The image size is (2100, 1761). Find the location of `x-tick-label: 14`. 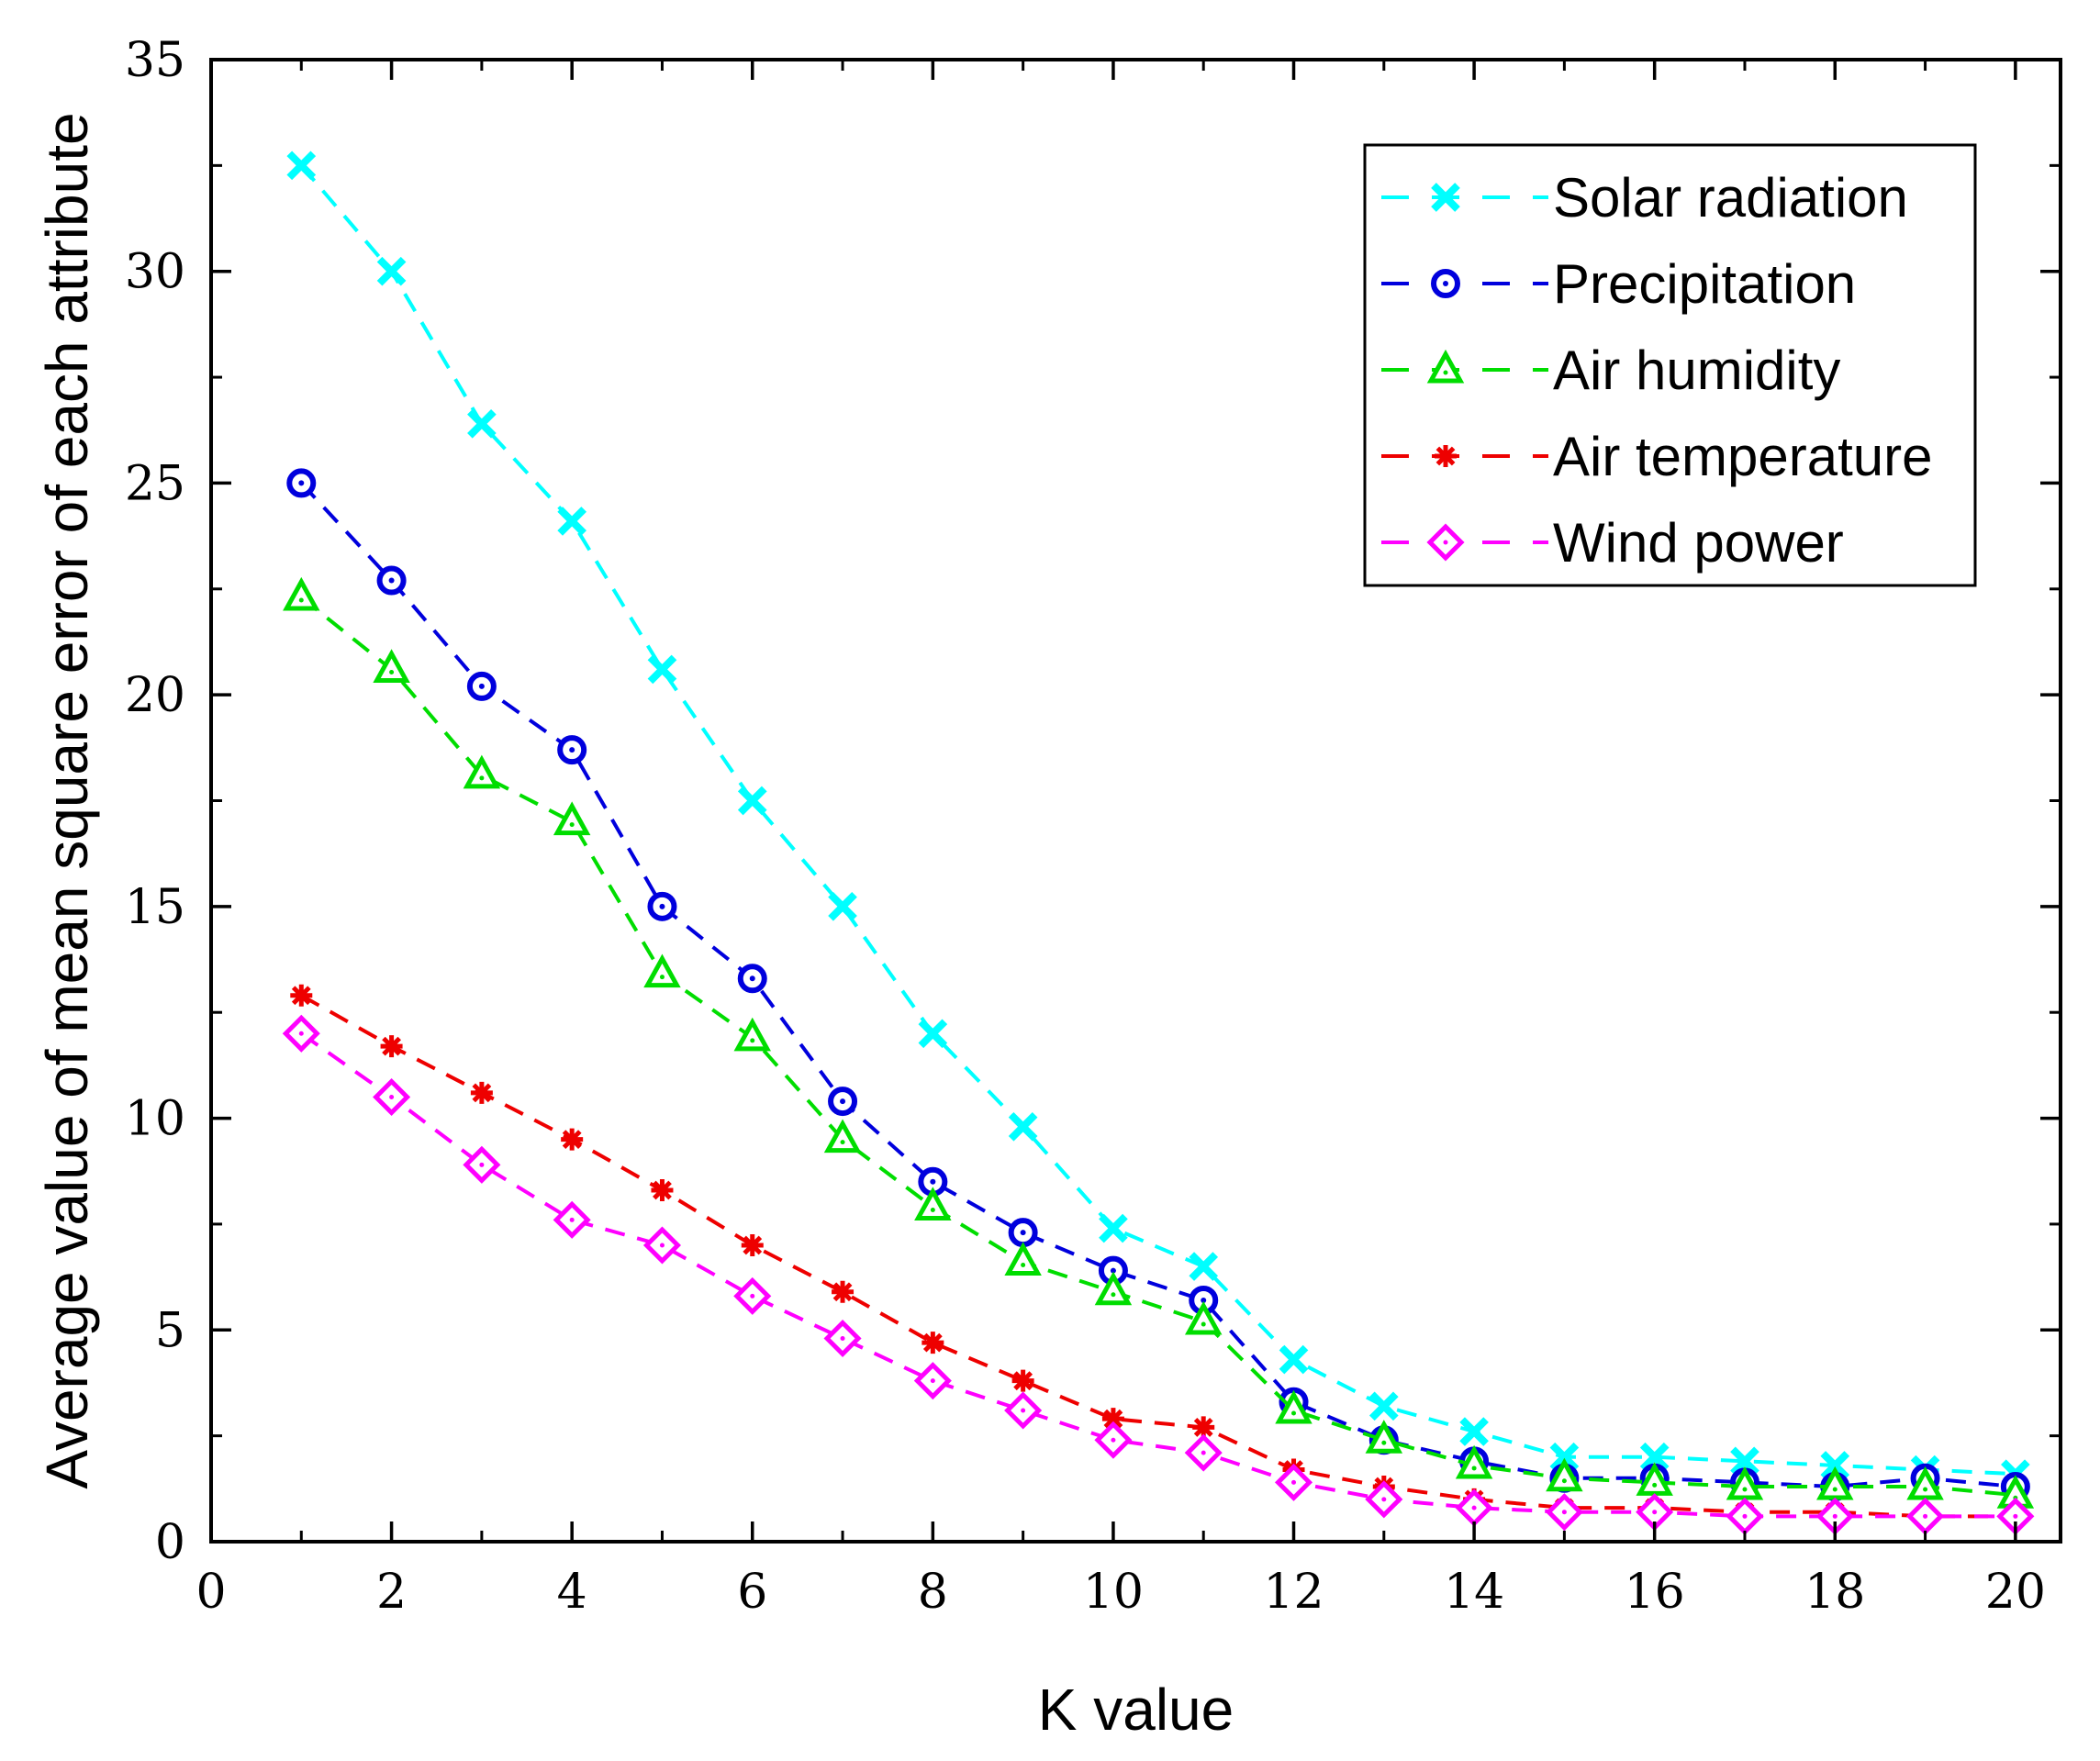

x-tick-label: 14 is located at coordinates (1474, 1593).